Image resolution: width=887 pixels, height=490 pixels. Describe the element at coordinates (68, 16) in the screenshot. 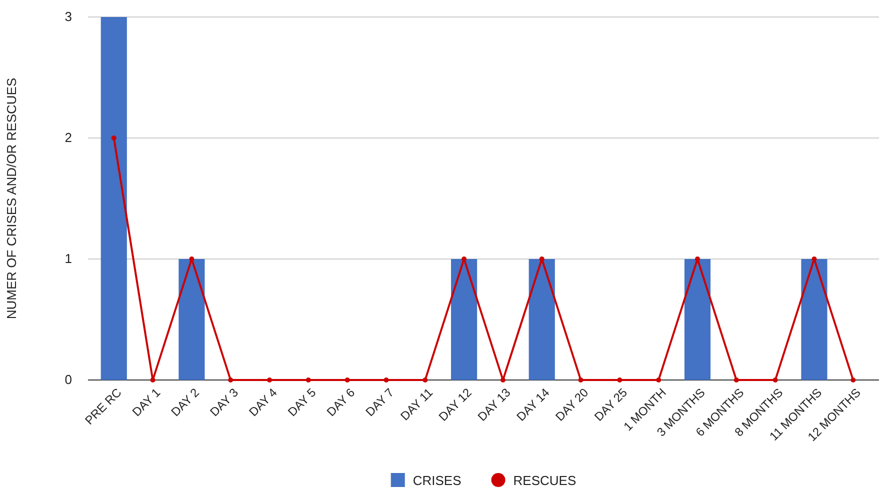

I see `y-tick-label: 3` at that location.